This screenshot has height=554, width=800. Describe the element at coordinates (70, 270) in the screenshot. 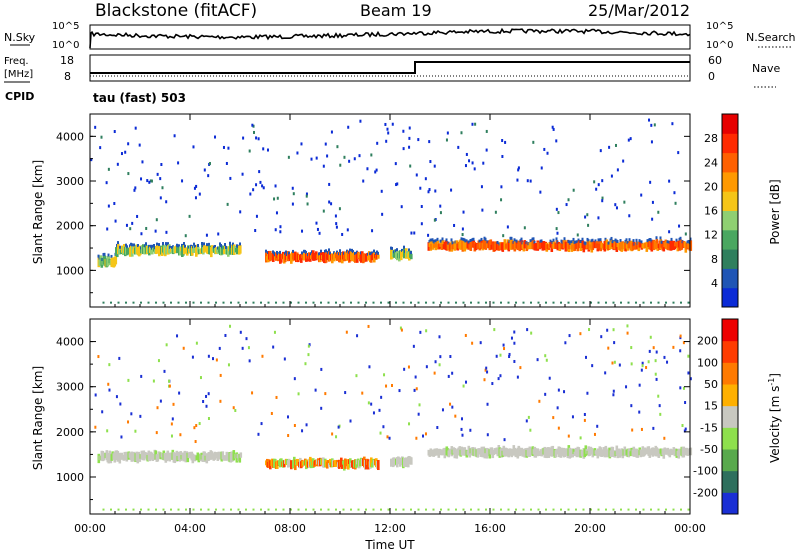

I see `y-tick-label: 1000` at that location.